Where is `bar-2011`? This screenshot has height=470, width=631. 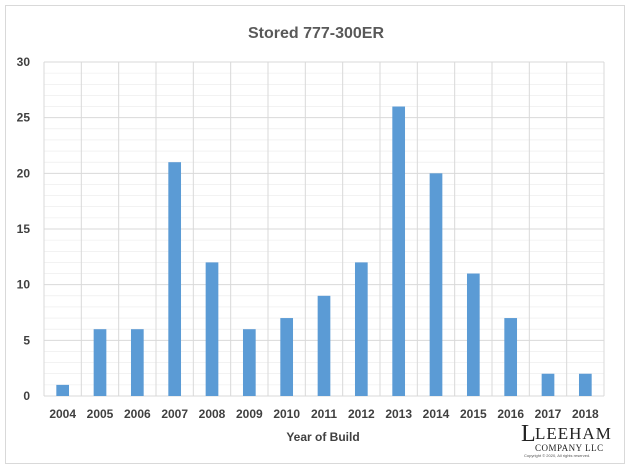
bar-2011 is located at coordinates (324, 345).